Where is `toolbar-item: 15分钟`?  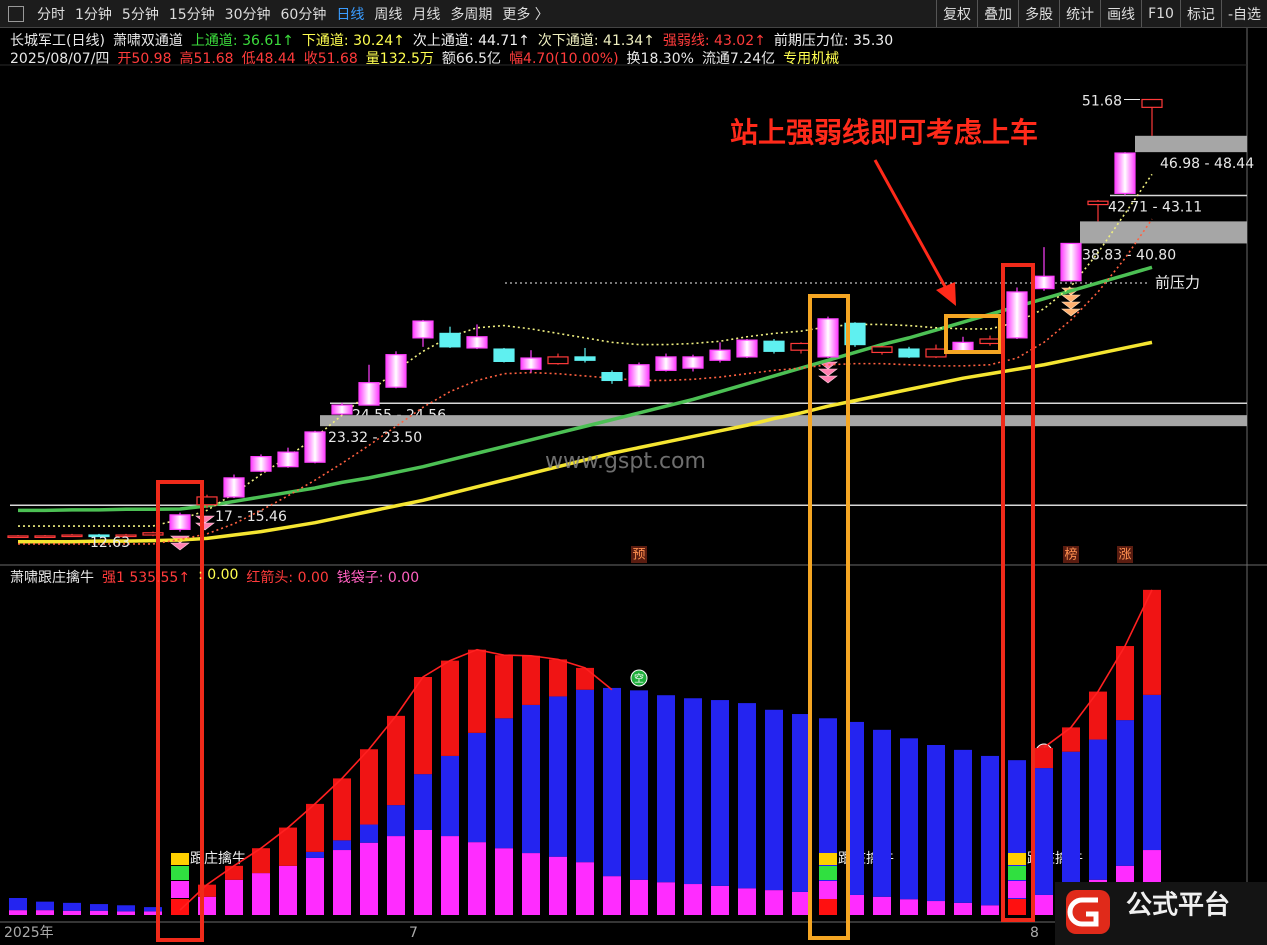
toolbar-item: 15分钟 is located at coordinates (191, 14).